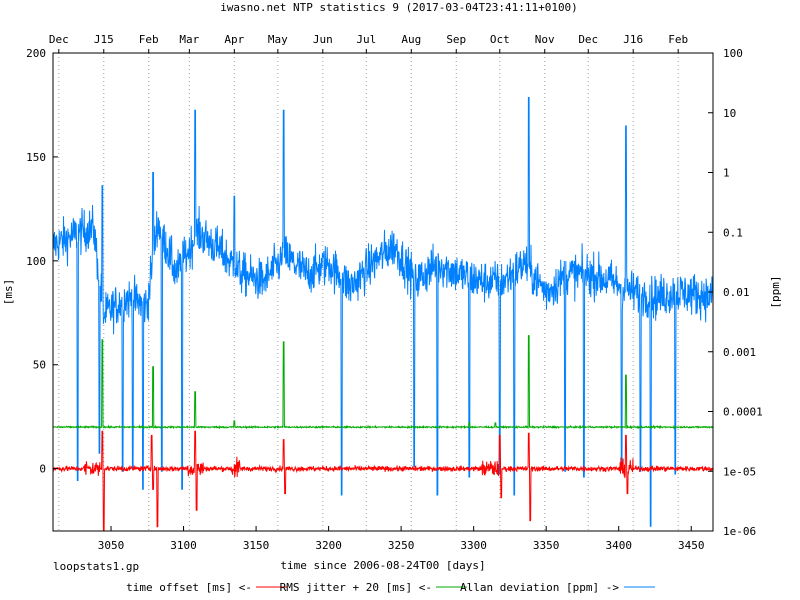 This screenshot has height=600, width=800. What do you see at coordinates (328, 545) in the screenshot?
I see `x-tick-label: 3200` at bounding box center [328, 545].